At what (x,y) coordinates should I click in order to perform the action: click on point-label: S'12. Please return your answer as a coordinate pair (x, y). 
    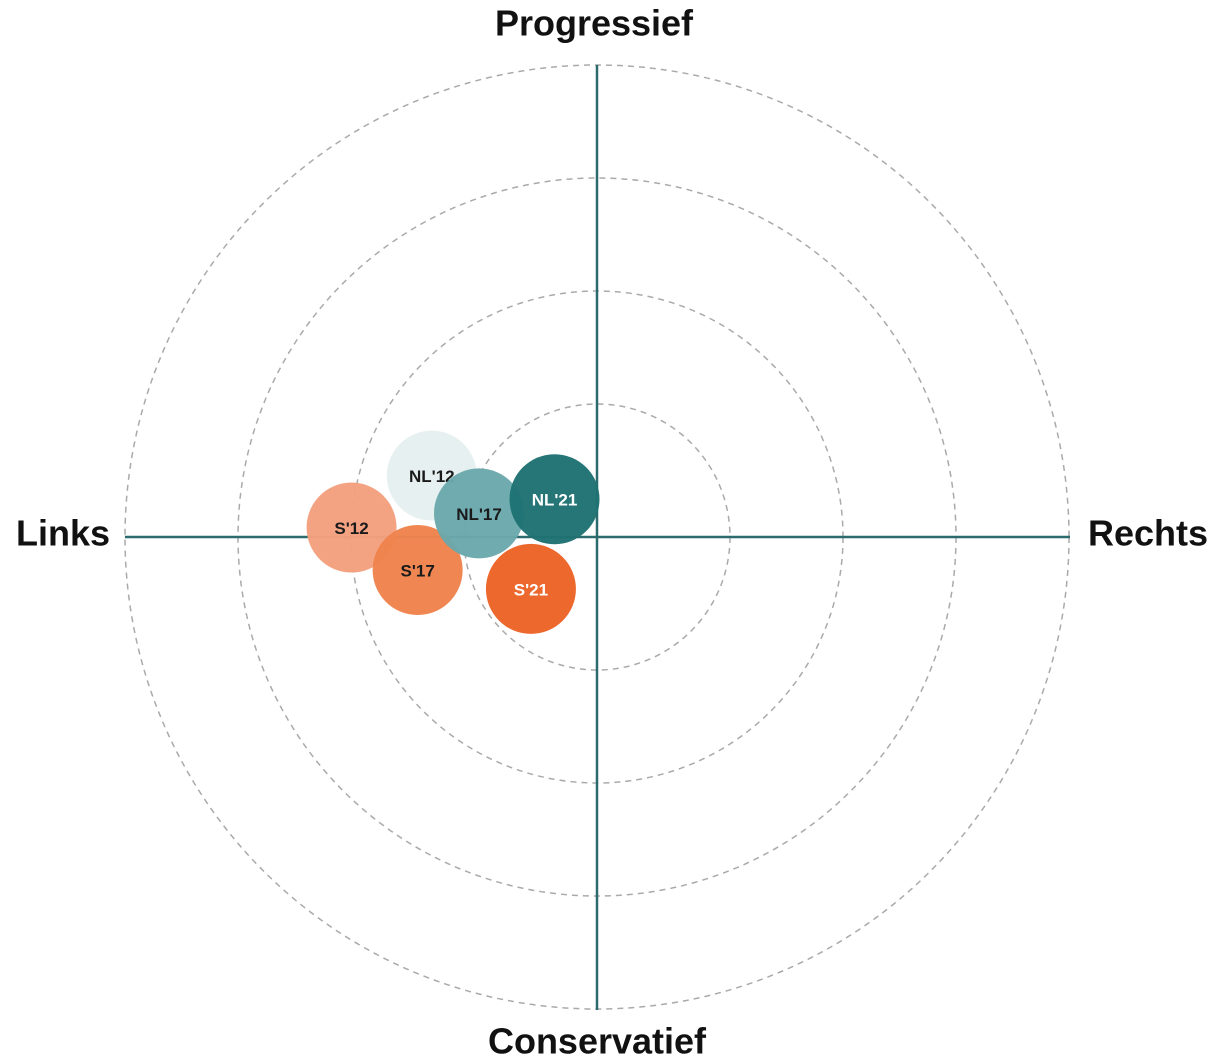
    Looking at the image, I should click on (351, 528).